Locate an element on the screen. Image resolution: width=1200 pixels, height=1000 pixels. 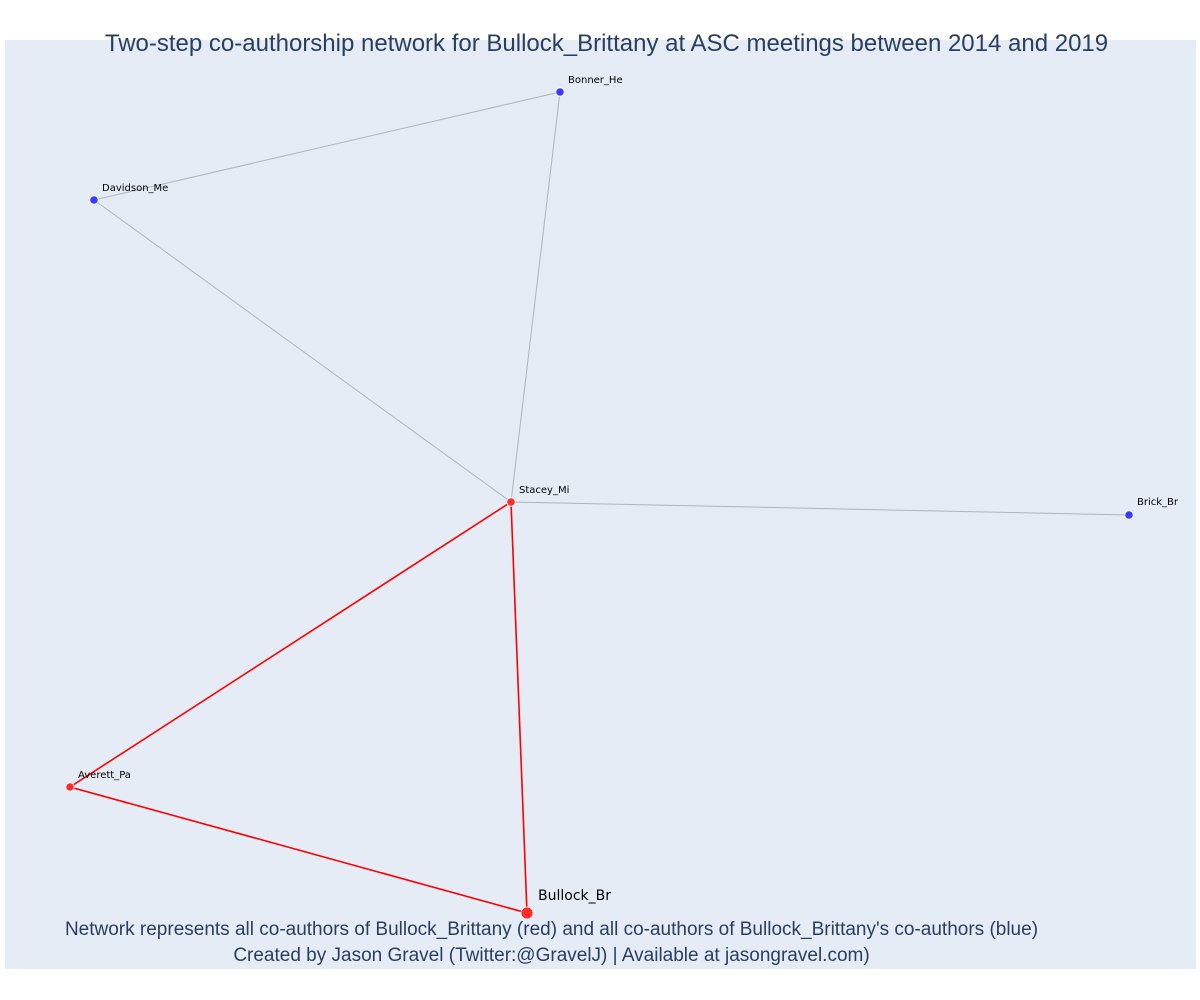
edge-stacey-davidson is located at coordinates (302, 351).